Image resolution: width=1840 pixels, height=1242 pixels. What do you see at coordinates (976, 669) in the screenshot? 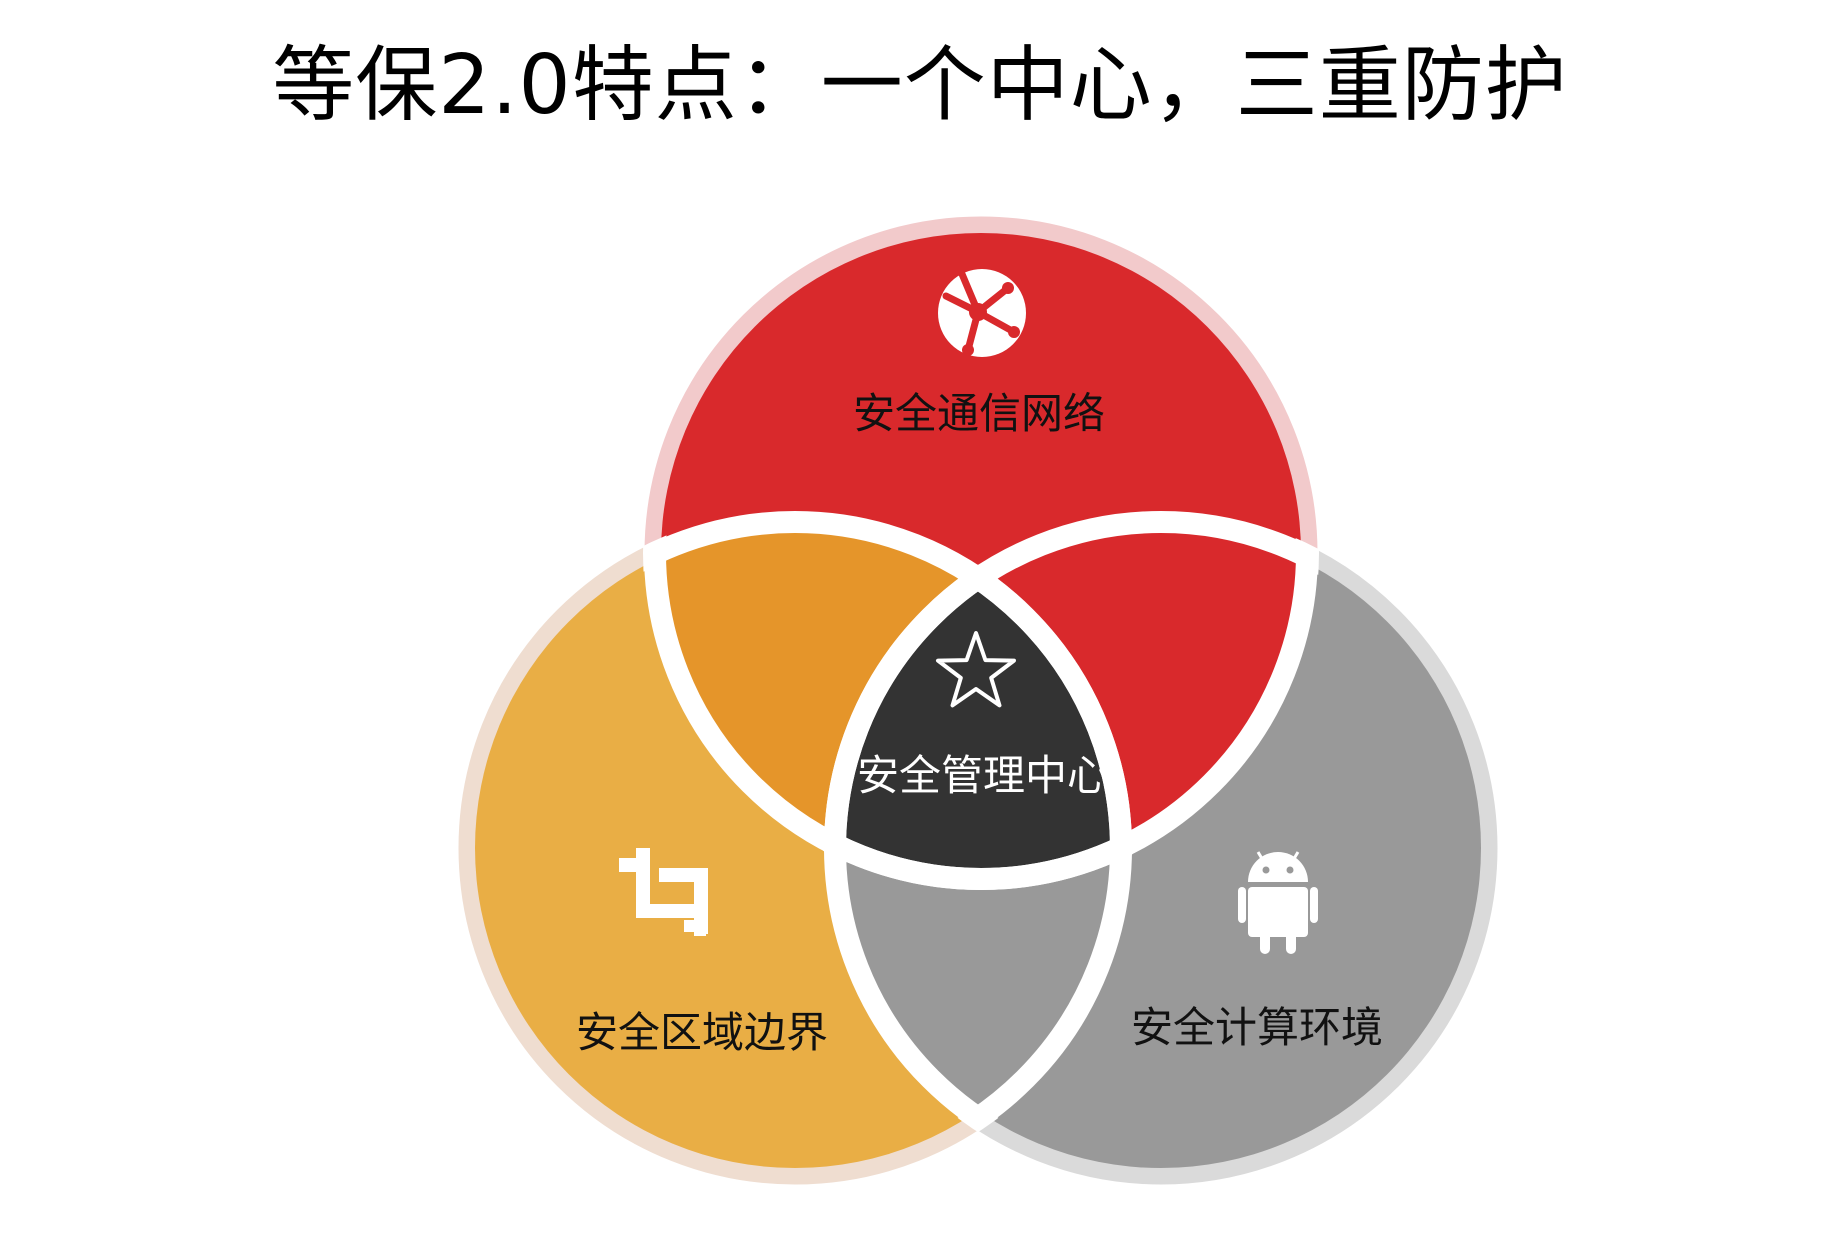
I see `star-icon` at bounding box center [976, 669].